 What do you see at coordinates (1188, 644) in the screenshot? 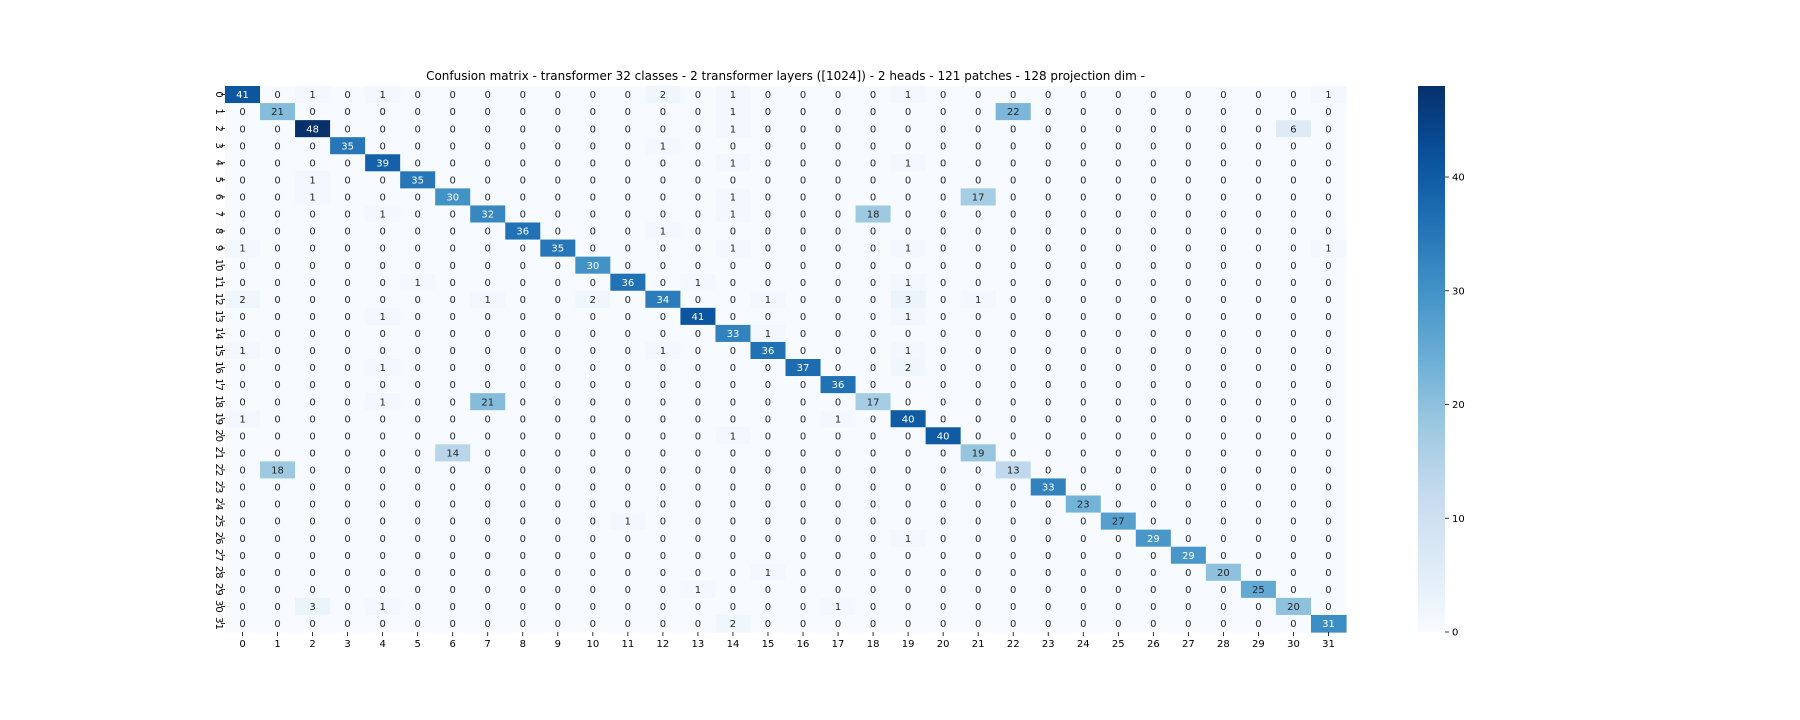
I see `x-tick-label: 27` at bounding box center [1188, 644].